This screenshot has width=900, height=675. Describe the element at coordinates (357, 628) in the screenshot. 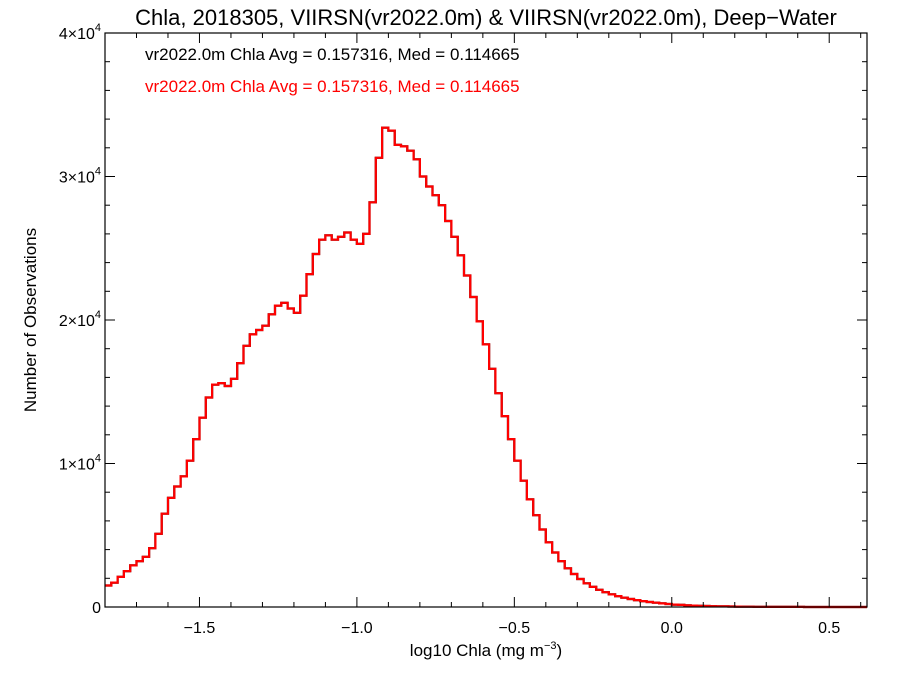

I see `x-tick-label: −1.0` at that location.